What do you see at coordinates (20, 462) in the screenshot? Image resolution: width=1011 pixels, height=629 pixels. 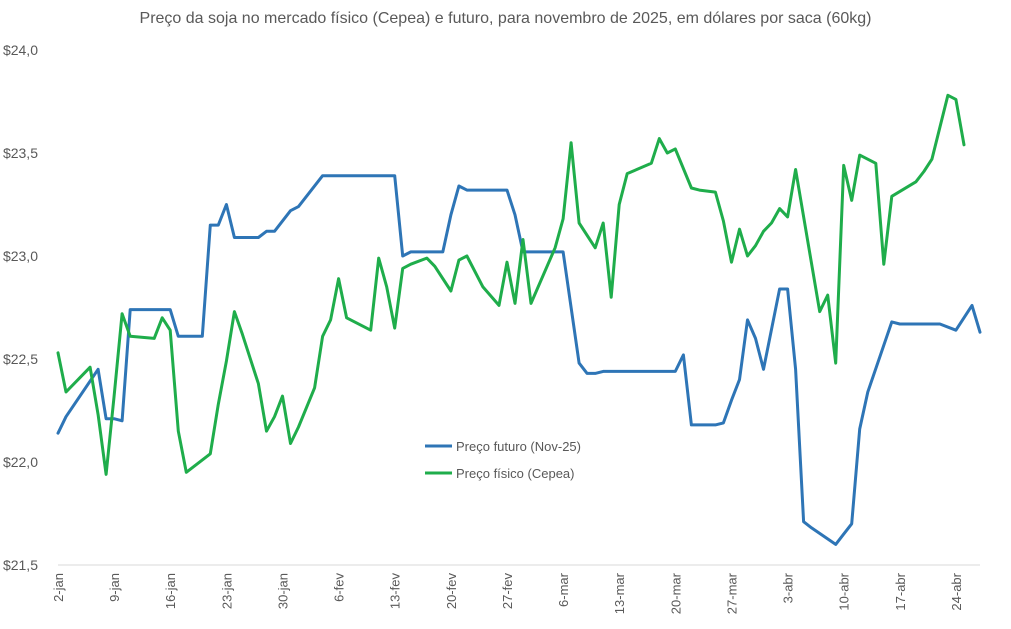 I see `y-tick-label: $22,0` at bounding box center [20, 462].